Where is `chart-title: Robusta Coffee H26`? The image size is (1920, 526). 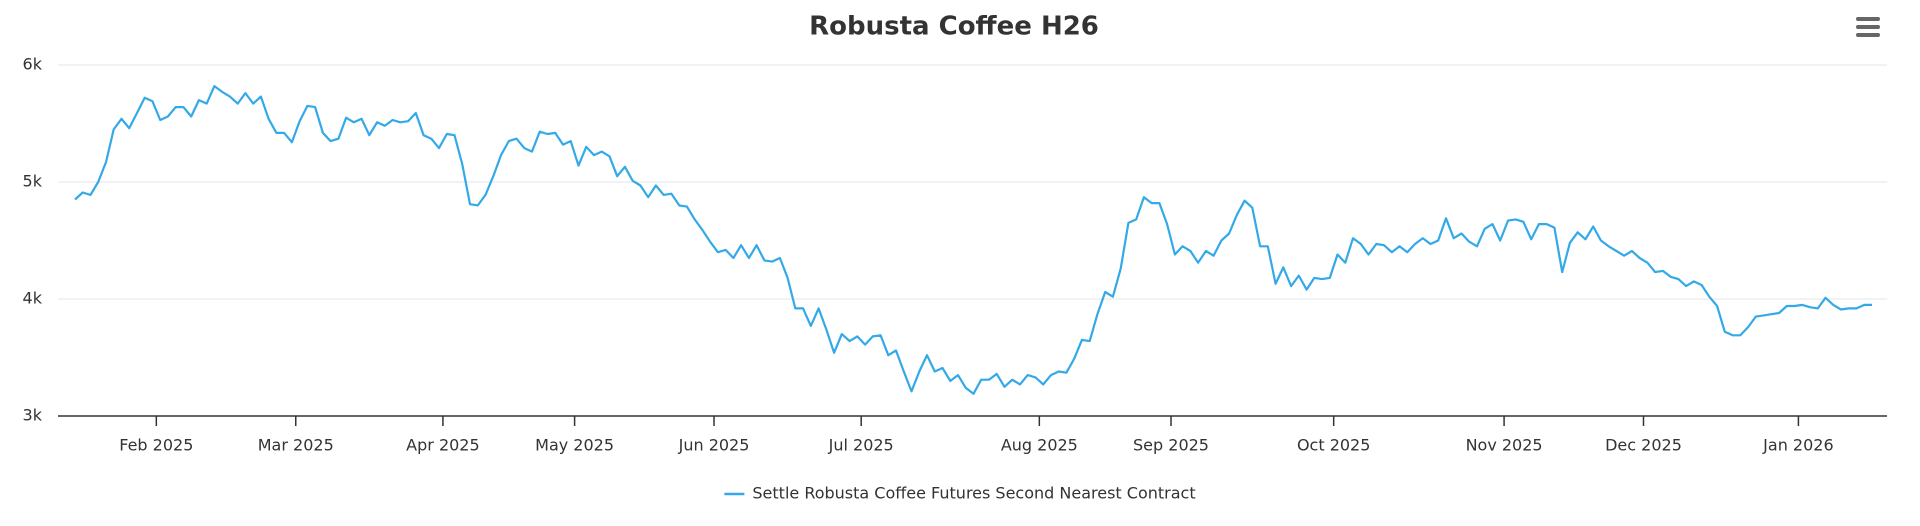 chart-title: Robusta Coffee H26 is located at coordinates (954, 27).